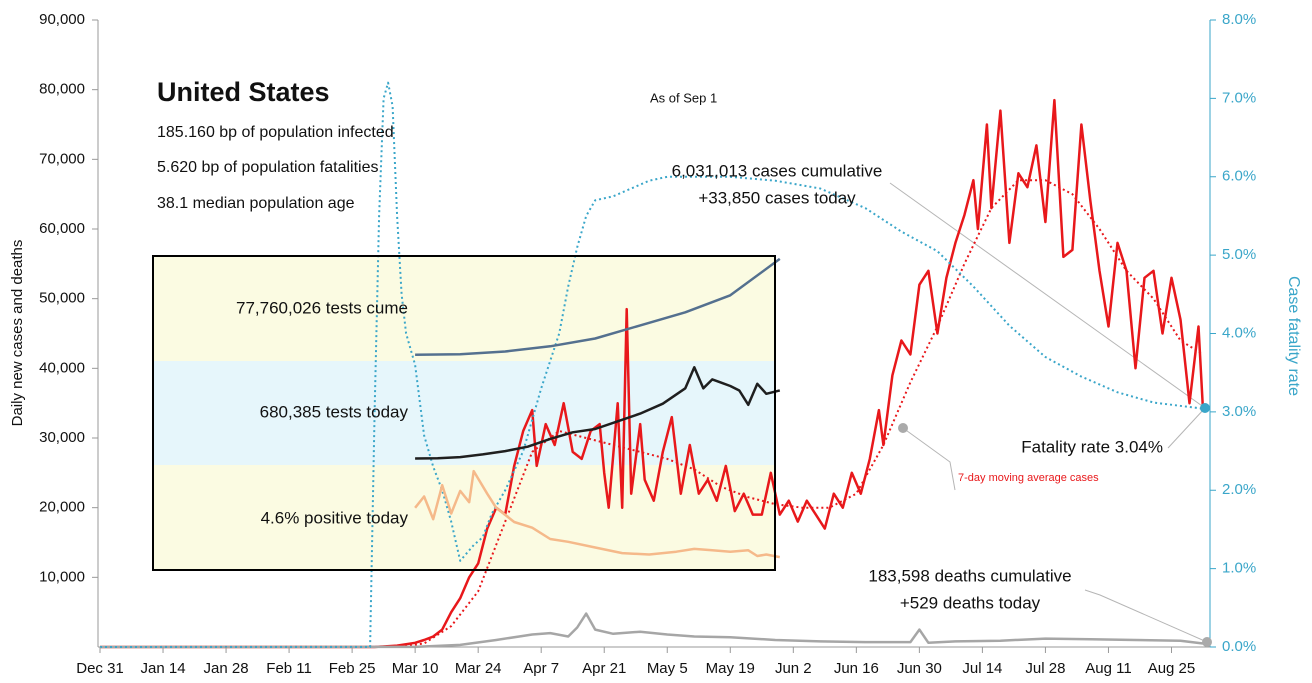 The image size is (1312, 683). What do you see at coordinates (970, 602) in the screenshot?
I see `annotation: +529 deaths today` at bounding box center [970, 602].